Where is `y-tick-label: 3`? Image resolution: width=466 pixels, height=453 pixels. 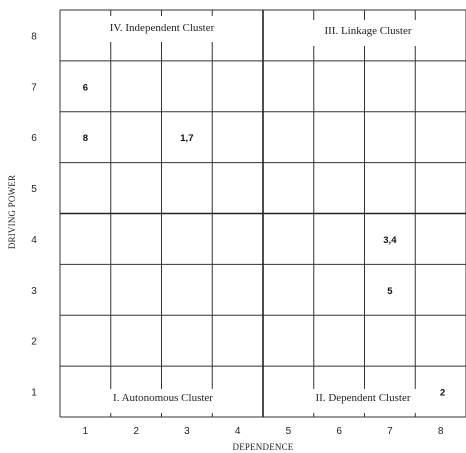 y-tick-label: 3 is located at coordinates (34, 291).